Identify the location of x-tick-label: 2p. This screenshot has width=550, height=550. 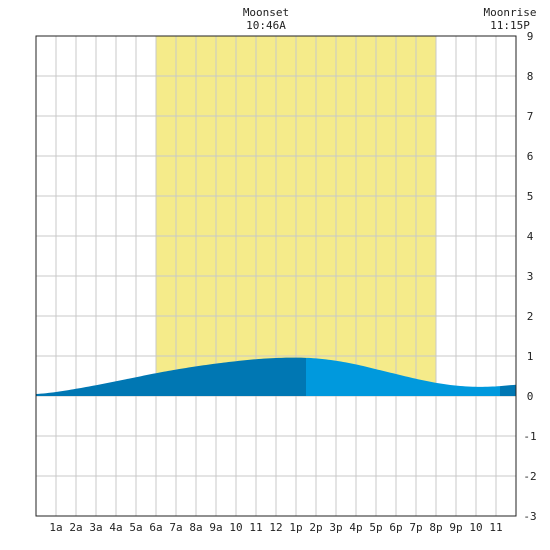
(315, 527).